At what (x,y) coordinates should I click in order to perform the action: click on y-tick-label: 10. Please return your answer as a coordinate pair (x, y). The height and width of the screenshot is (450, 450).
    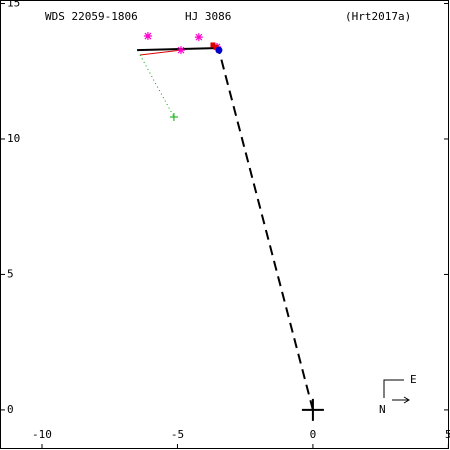
    Looking at the image, I should click on (13, 138).